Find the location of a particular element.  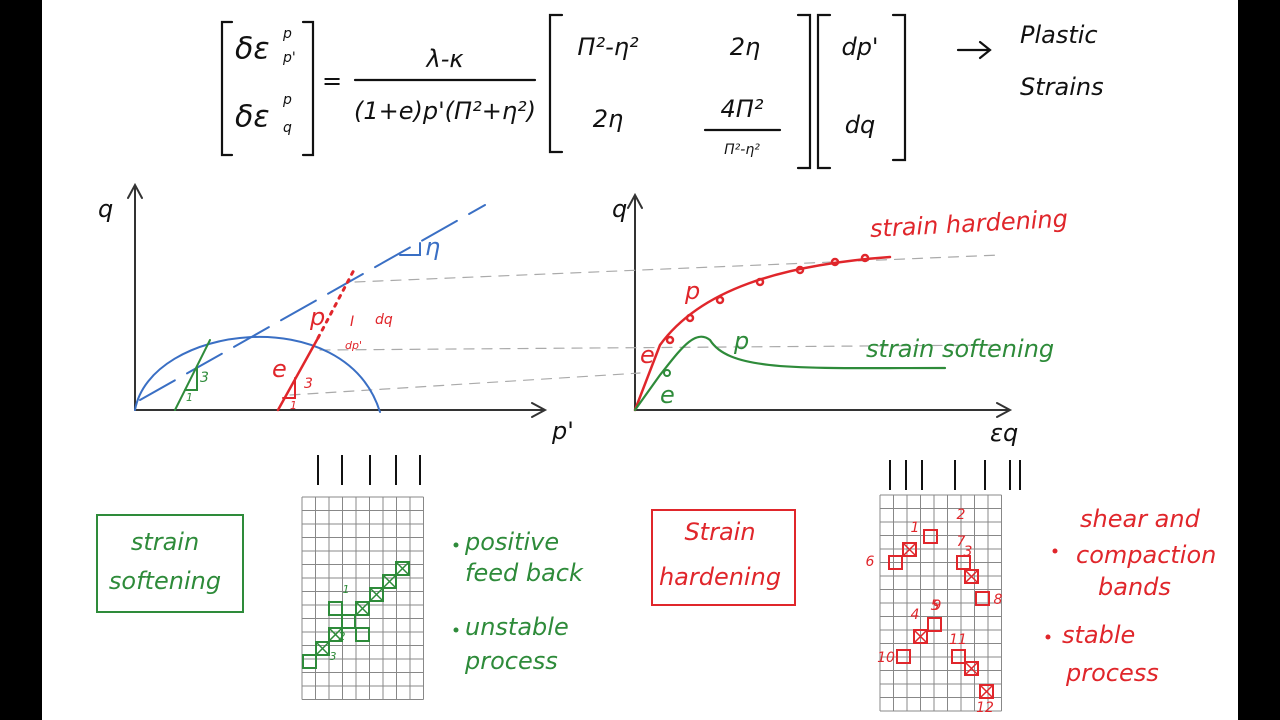

grid-number: 4 is located at coordinates (915, 615).